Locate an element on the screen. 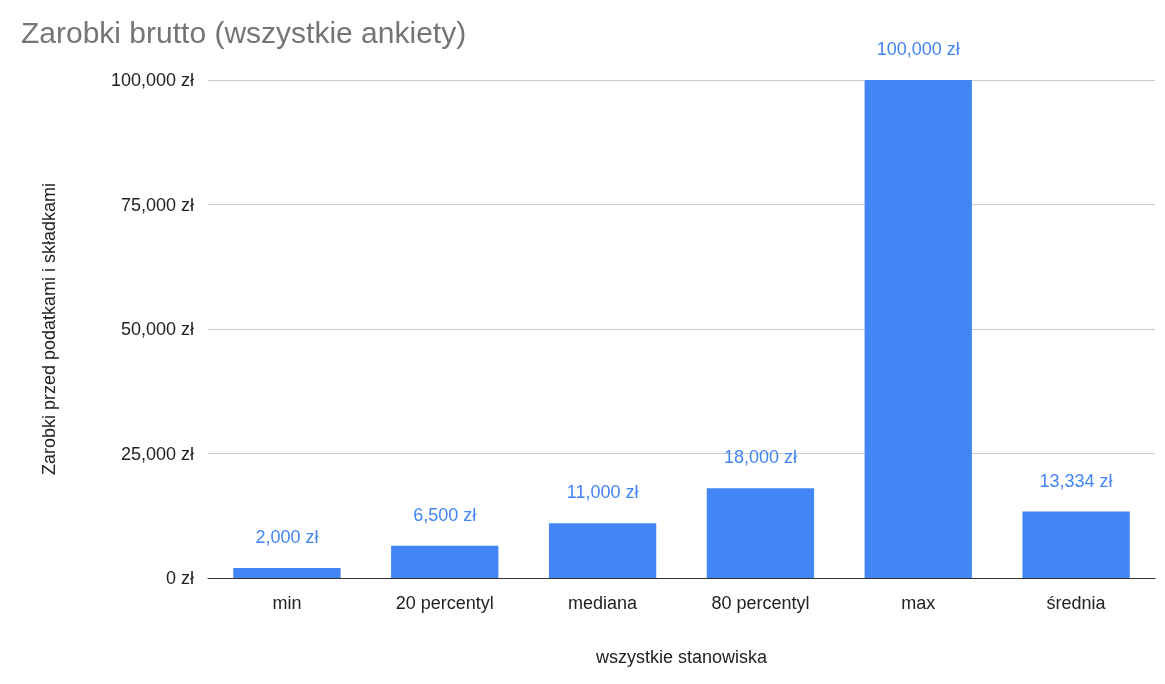 This screenshot has width=1165, height=684. y-tick-label: 100,000 zł is located at coordinates (152, 80).